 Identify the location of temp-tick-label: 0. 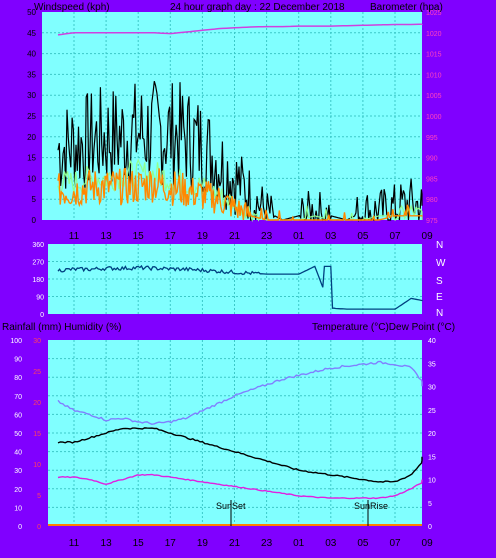
(430, 527).